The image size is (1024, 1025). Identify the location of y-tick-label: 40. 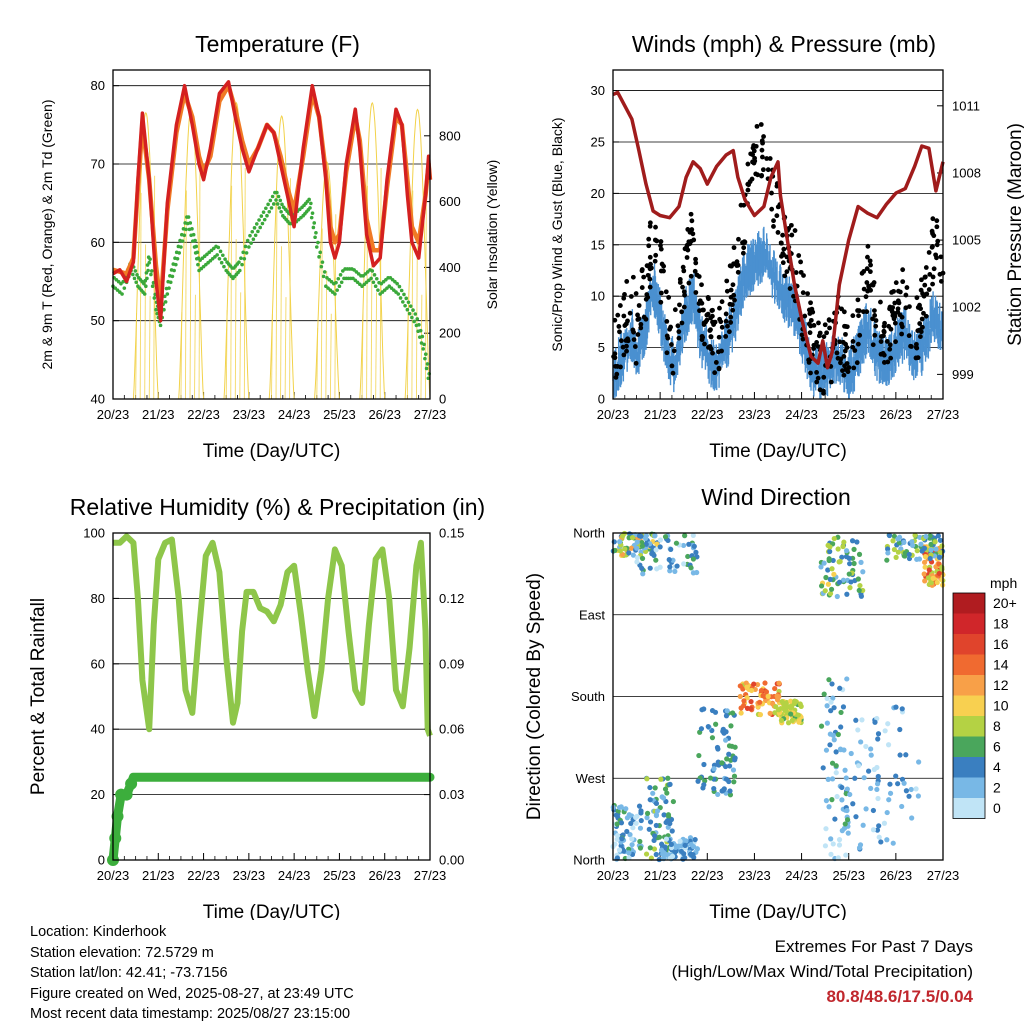
(98, 729).